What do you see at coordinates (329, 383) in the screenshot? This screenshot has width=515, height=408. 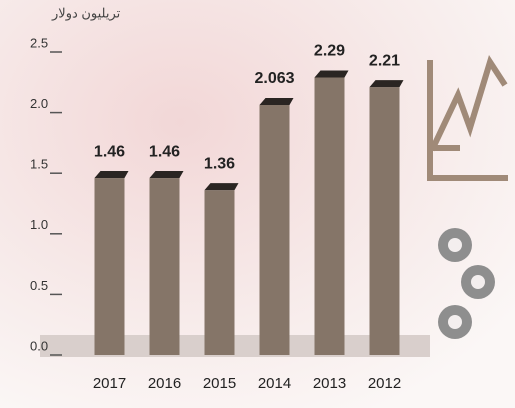 I see `x-tick-label: 2013` at bounding box center [329, 383].